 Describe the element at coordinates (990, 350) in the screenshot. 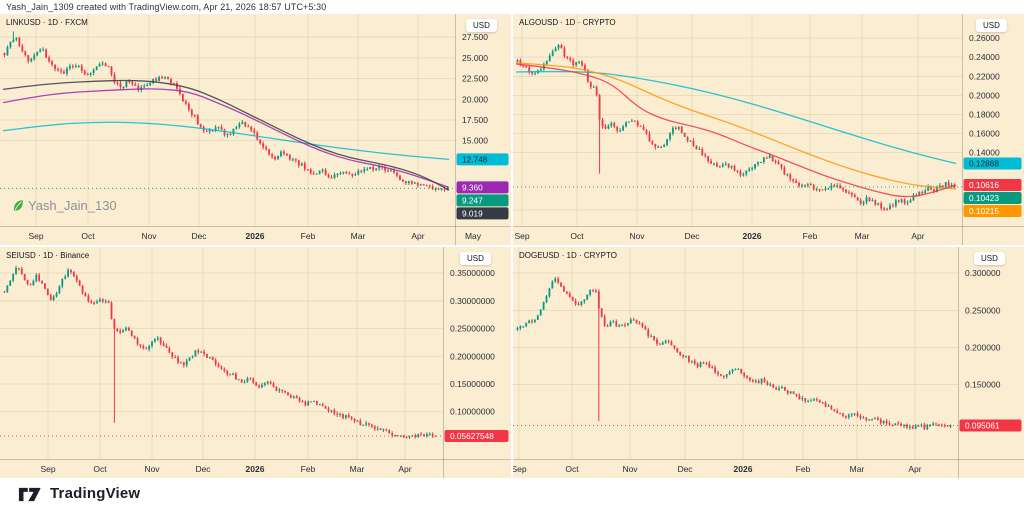

I see `price-scale: 0.300000 0.250000 0.200000 0.150000 0.095061` at that location.